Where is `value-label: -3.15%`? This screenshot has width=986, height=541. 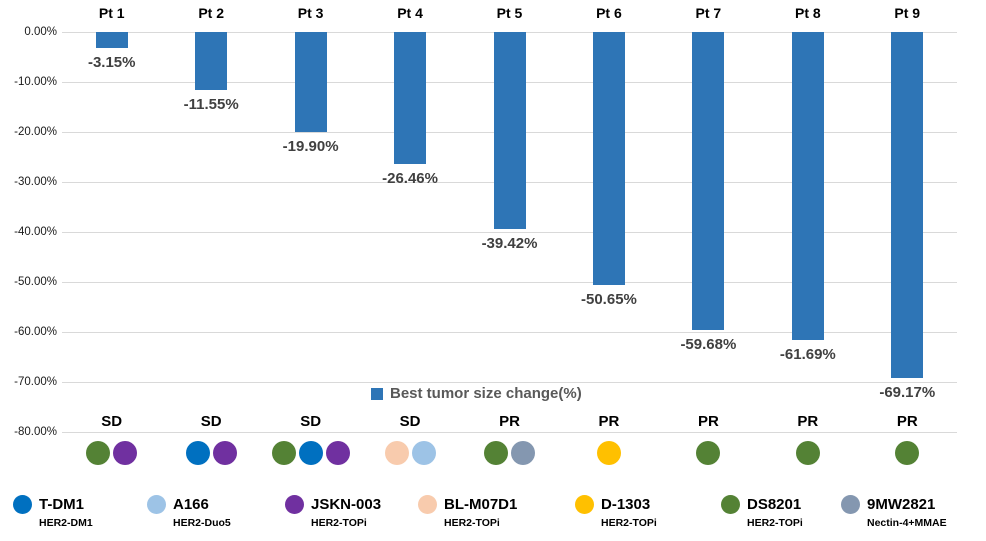
value-label: -3.15% is located at coordinates (111, 62).